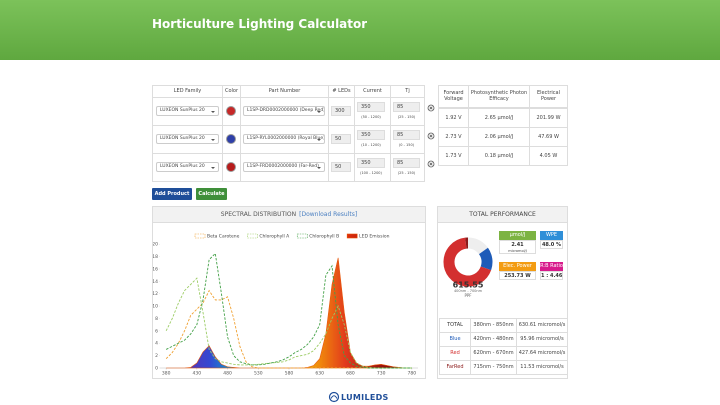 The height and width of the screenshot is (405, 720). Describe the element at coordinates (371, 173) in the screenshot. I see `current-range: (100 - 1200)` at that location.